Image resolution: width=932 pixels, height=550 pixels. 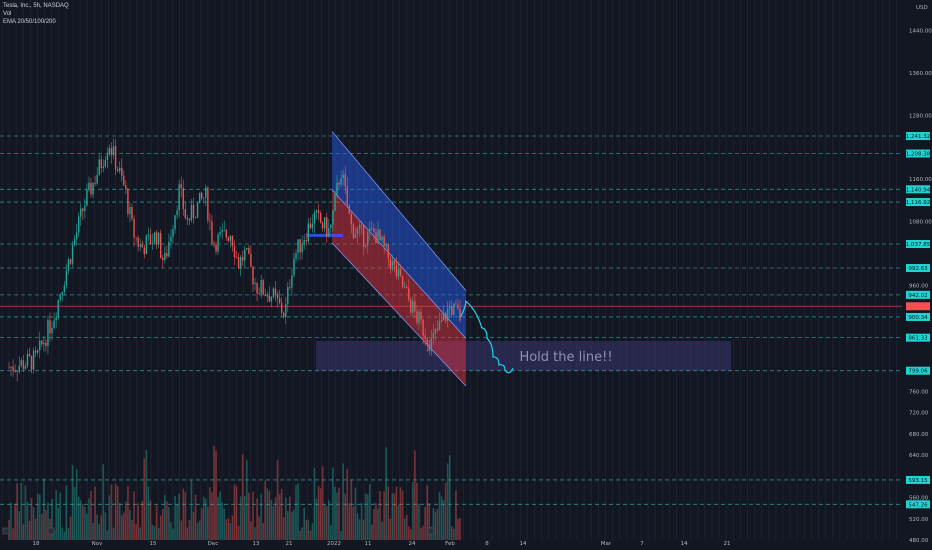 What do you see at coordinates (399, 314) in the screenshot?
I see `channel-boundary-line` at bounding box center [399, 314].